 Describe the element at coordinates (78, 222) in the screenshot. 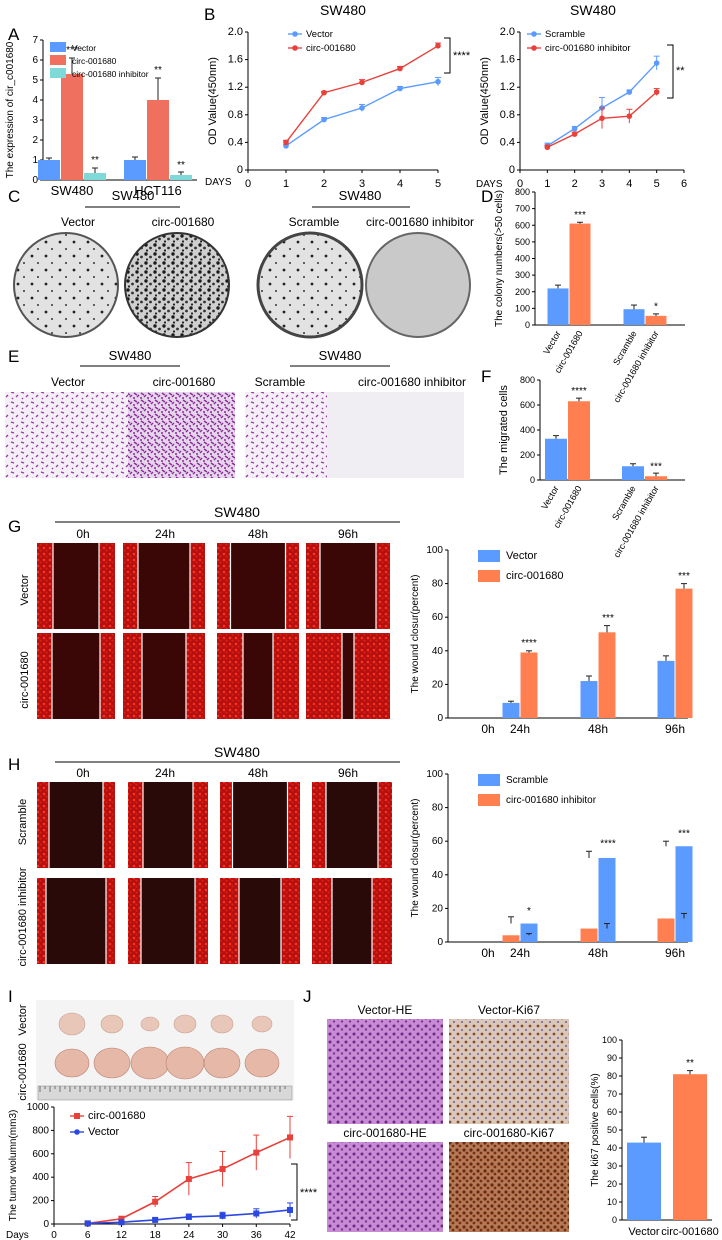

I see `c-label-vector: Vector` at that location.